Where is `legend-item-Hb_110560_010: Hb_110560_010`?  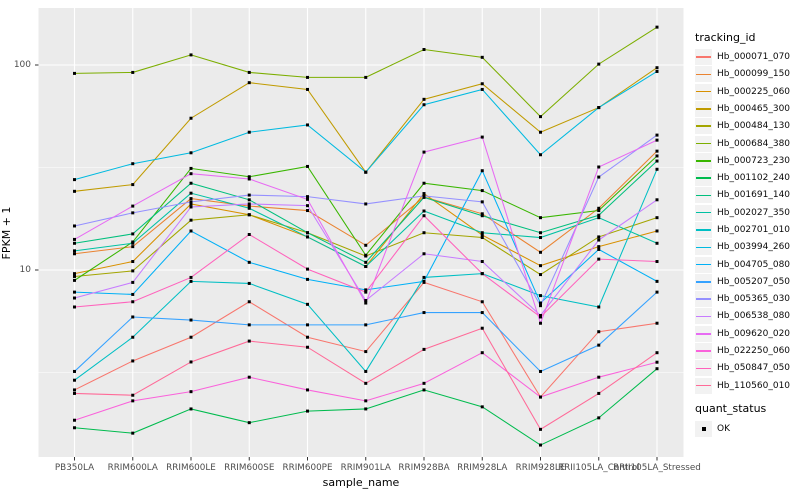
legend-item-Hb_110560_010: Hb_110560_010 is located at coordinates (742, 385).